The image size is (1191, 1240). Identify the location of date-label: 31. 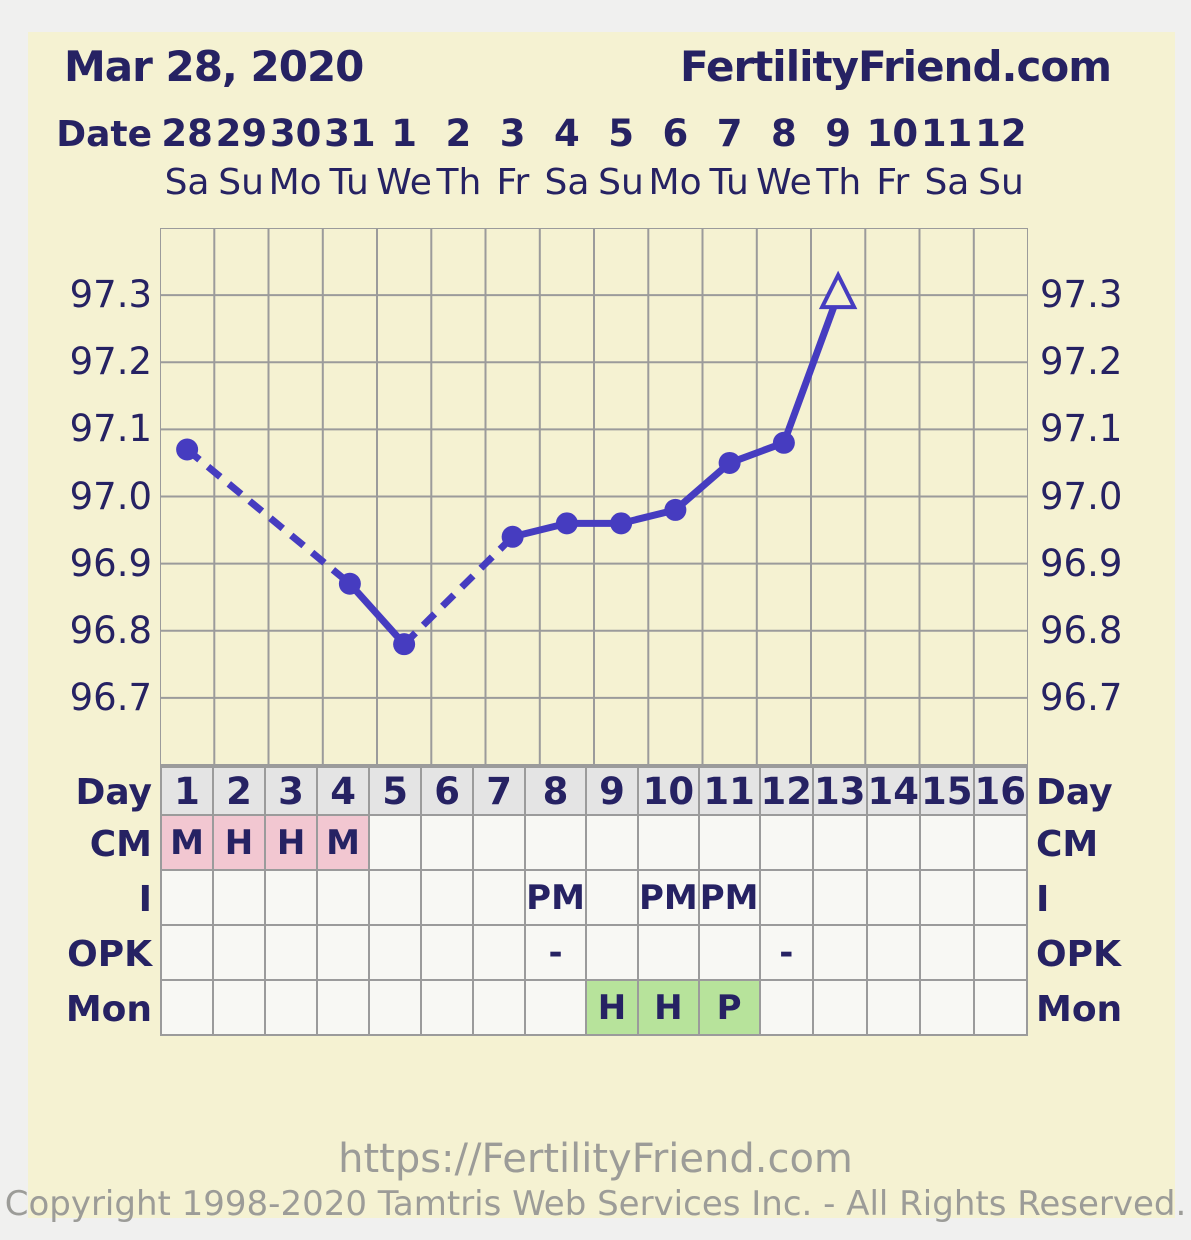
(350, 133).